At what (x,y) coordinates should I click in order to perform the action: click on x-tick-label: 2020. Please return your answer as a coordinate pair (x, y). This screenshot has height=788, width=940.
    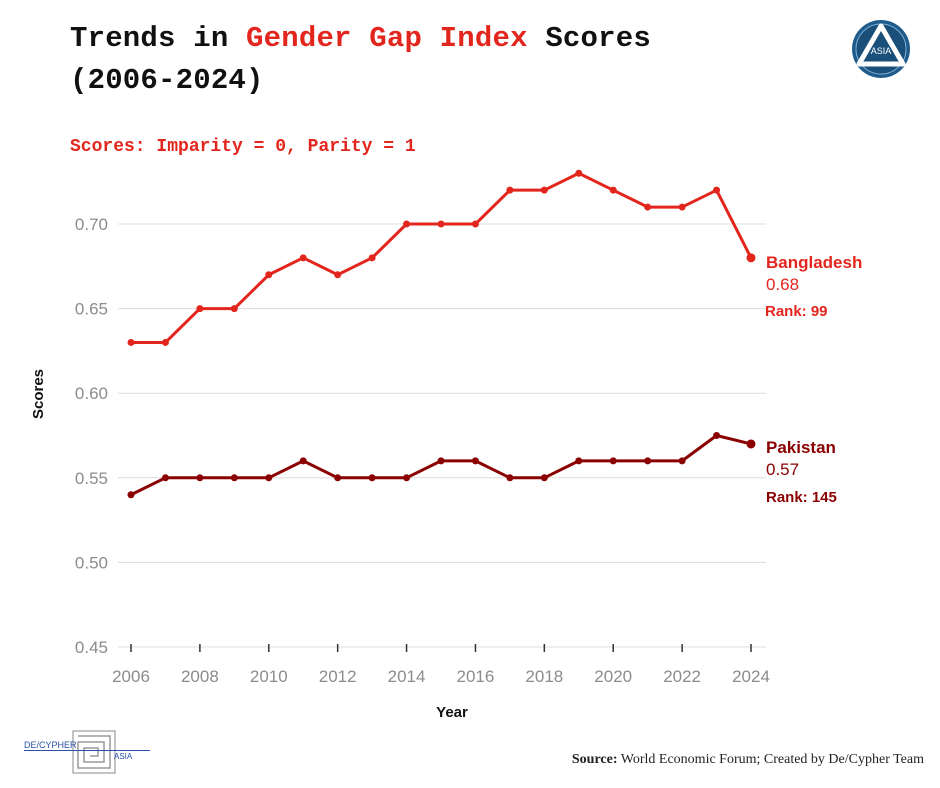
    Looking at the image, I should click on (613, 676).